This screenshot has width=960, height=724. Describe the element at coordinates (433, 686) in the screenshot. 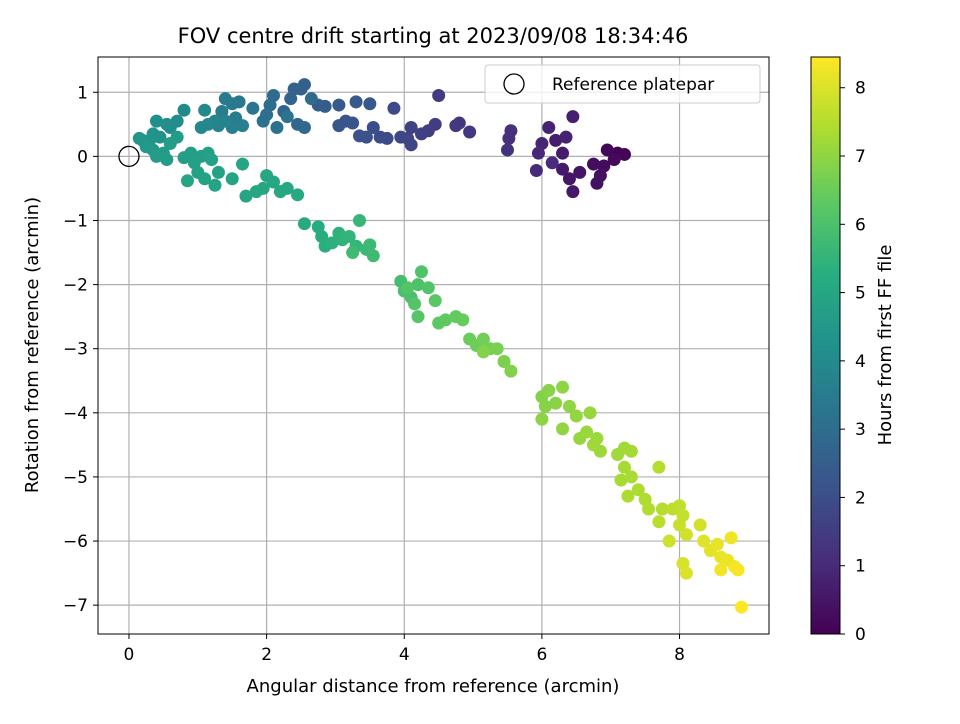

I see `x-axis-label: Angular distance from reference (arcmin)` at that location.